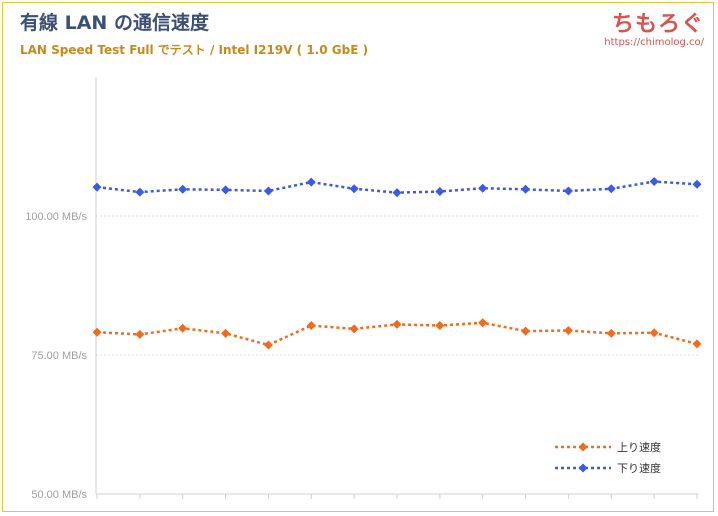 This screenshot has height=516, width=718. I want to click on y-tick-label: 100.00 MB/s, so click(56, 217).